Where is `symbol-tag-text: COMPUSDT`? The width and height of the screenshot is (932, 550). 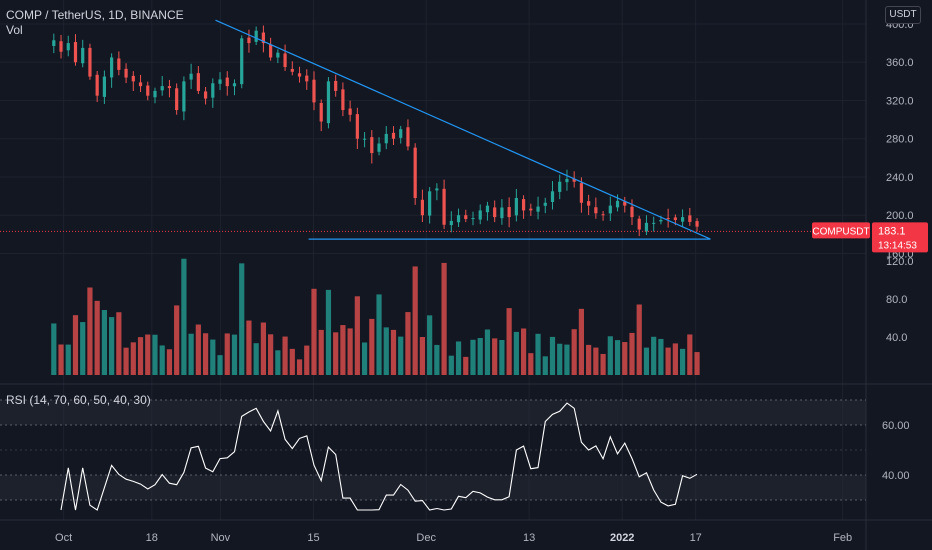
symbol-tag-text: COMPUSDT is located at coordinates (840, 231).